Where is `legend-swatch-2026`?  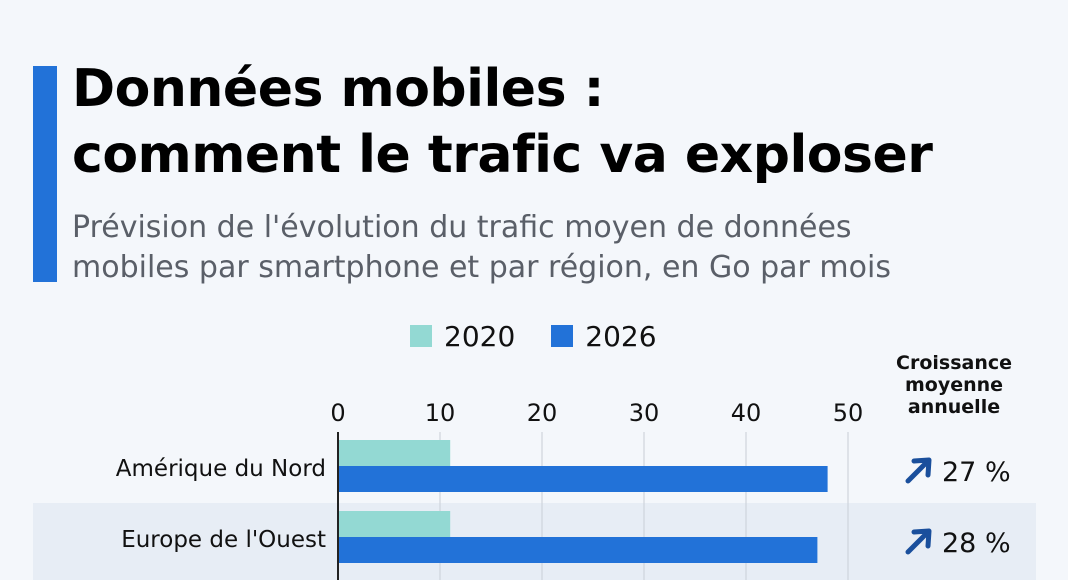
legend-swatch-2026 is located at coordinates (562, 336).